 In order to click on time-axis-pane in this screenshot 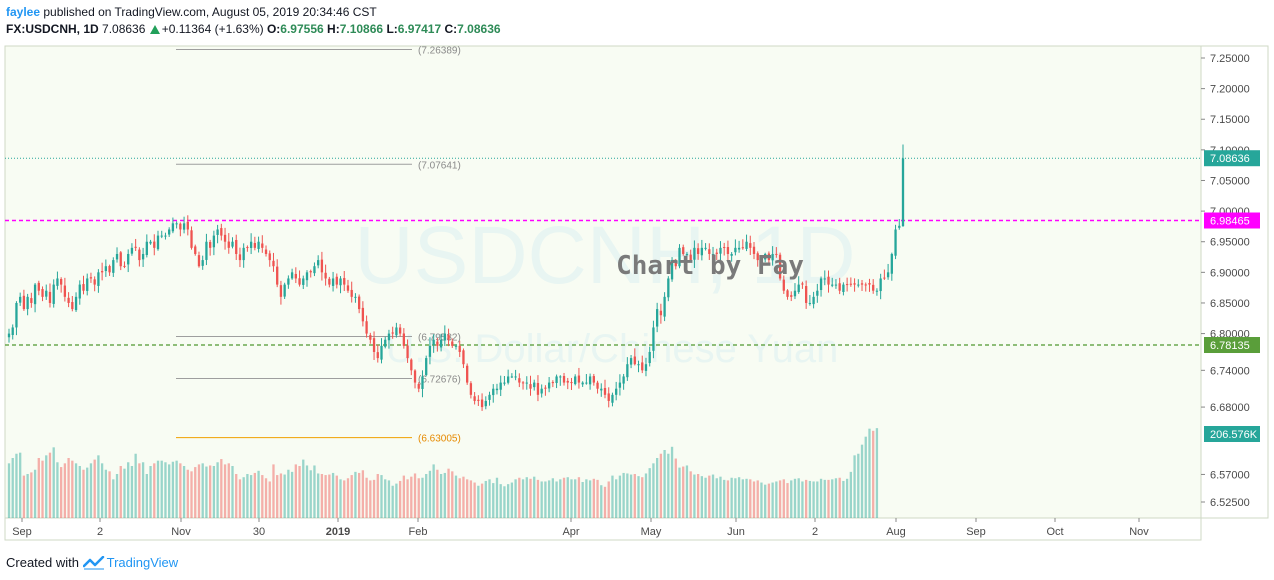, I will do `click(603, 529)`.